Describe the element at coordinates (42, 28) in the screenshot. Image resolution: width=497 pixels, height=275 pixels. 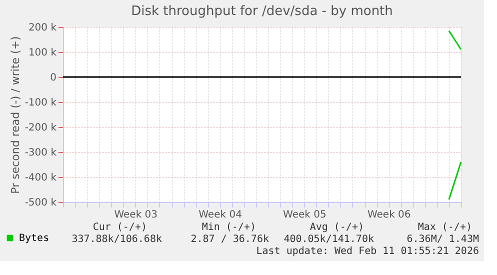
I see `y-tick-label: 200 k` at that location.